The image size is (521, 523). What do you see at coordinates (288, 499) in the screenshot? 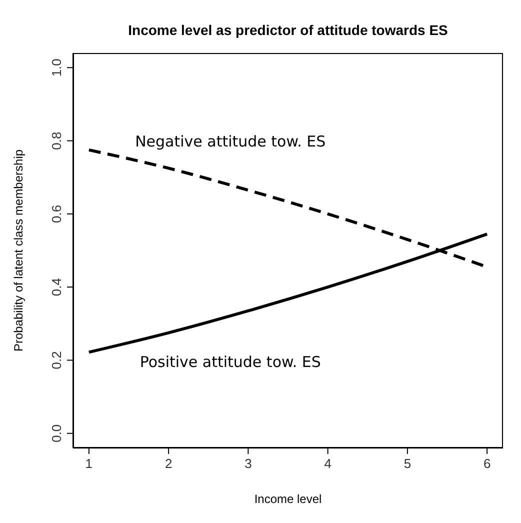
I see `x-axis-title: Income level` at bounding box center [288, 499].